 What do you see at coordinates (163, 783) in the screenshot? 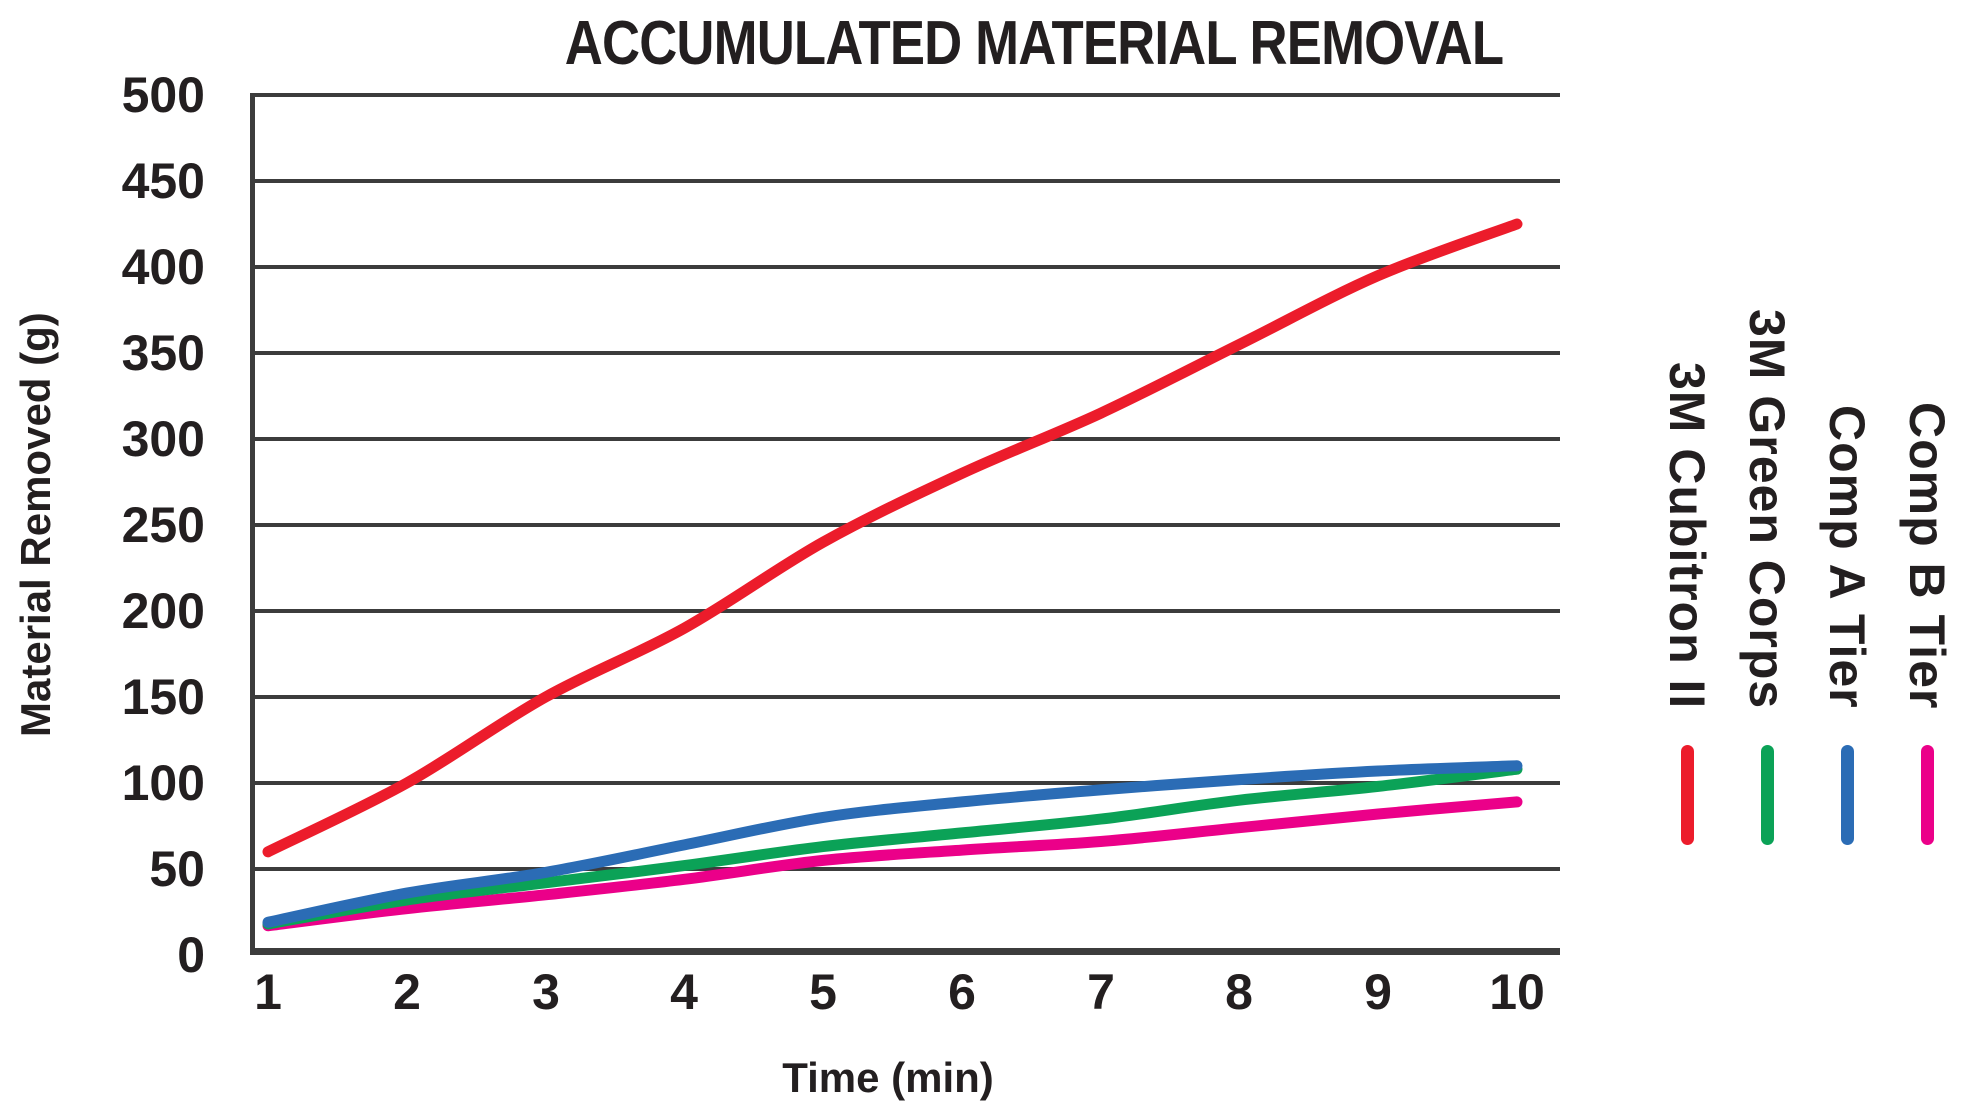
I see `y-tick-label: 100` at bounding box center [163, 783].